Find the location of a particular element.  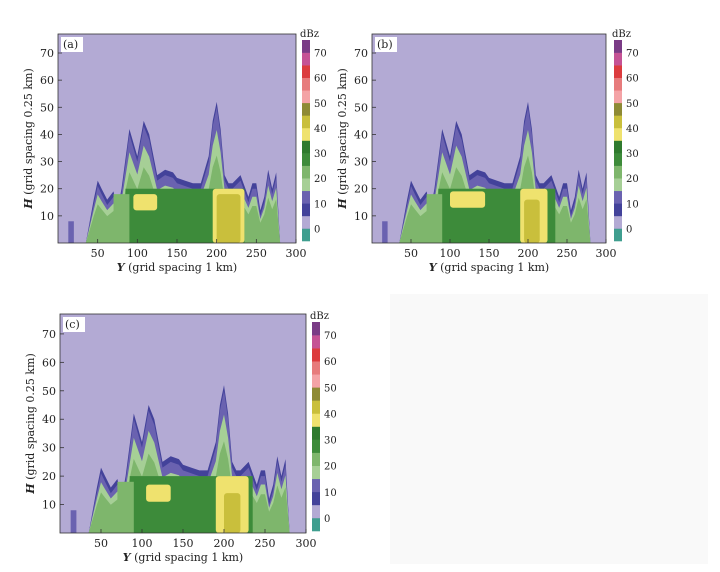

echo-tower-left is located at coordinates (71, 232).